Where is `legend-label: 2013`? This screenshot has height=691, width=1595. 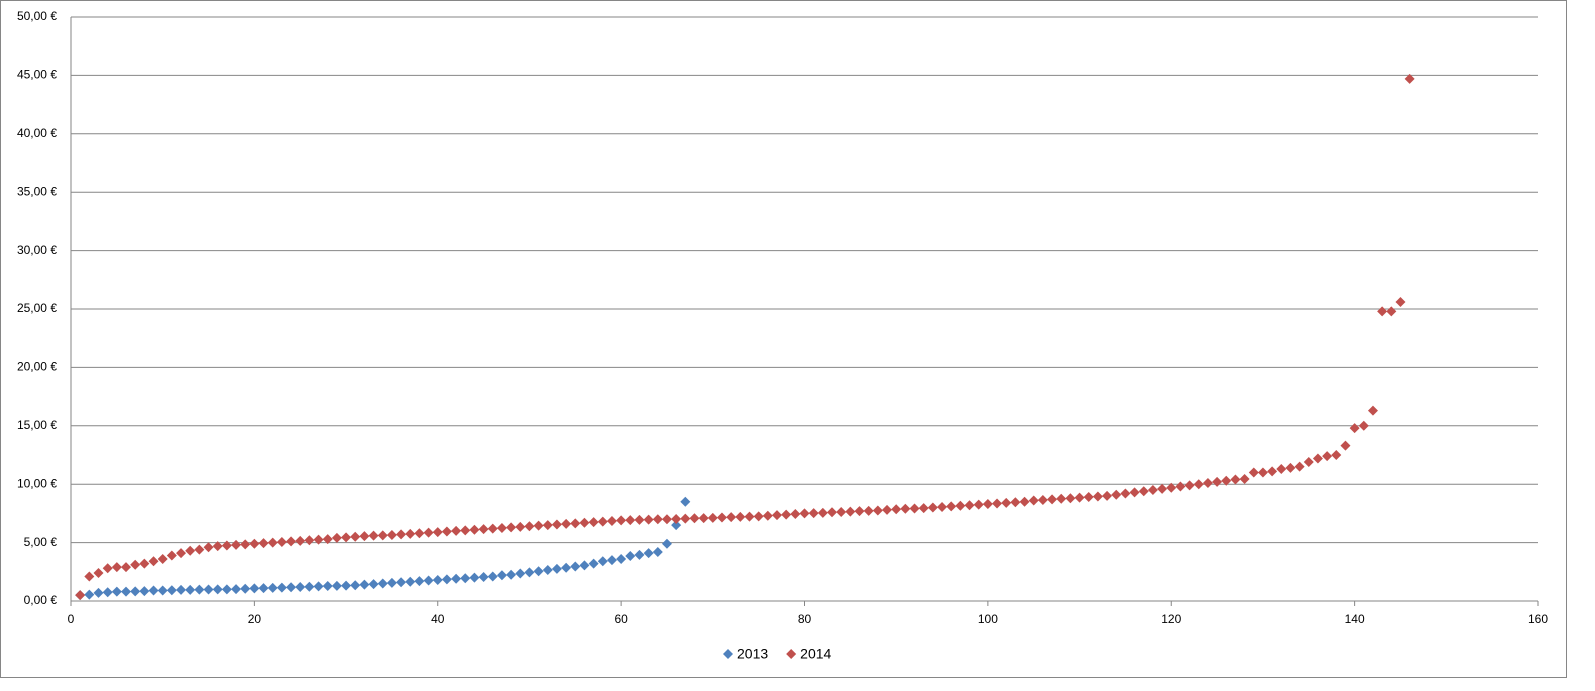
legend-label: 2013 is located at coordinates (752, 654).